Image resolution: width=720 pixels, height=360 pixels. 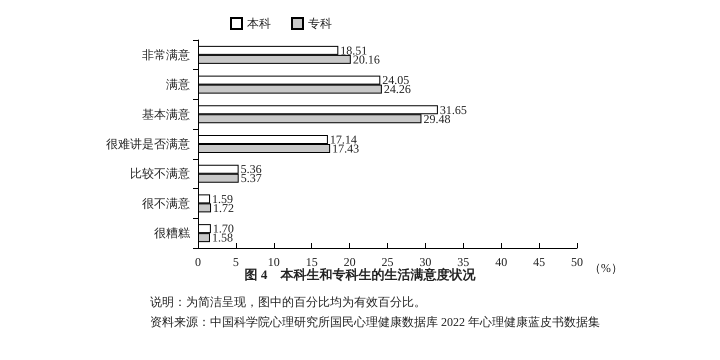 I want to click on y-tick-label: 满意, so click(x=178, y=85).